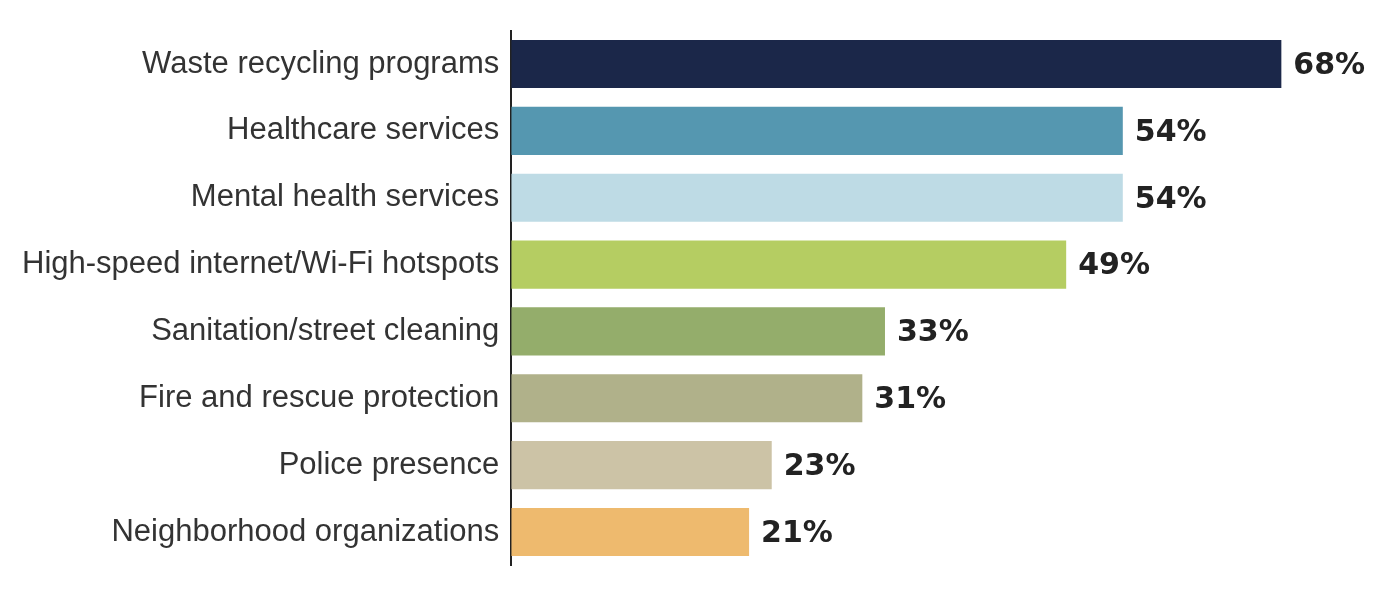  Describe the element at coordinates (305, 530) in the screenshot. I see `y-tick-label: Neighborhood organizations` at that location.